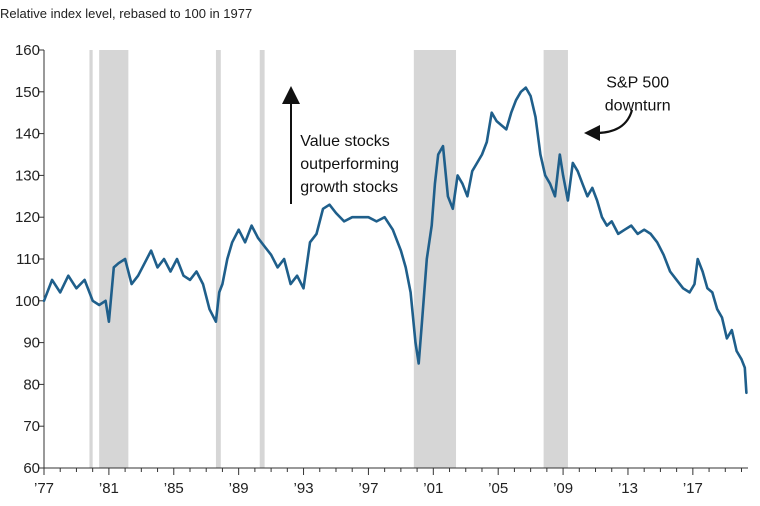  I want to click on y-tick-label-120: 120, so click(27, 217).